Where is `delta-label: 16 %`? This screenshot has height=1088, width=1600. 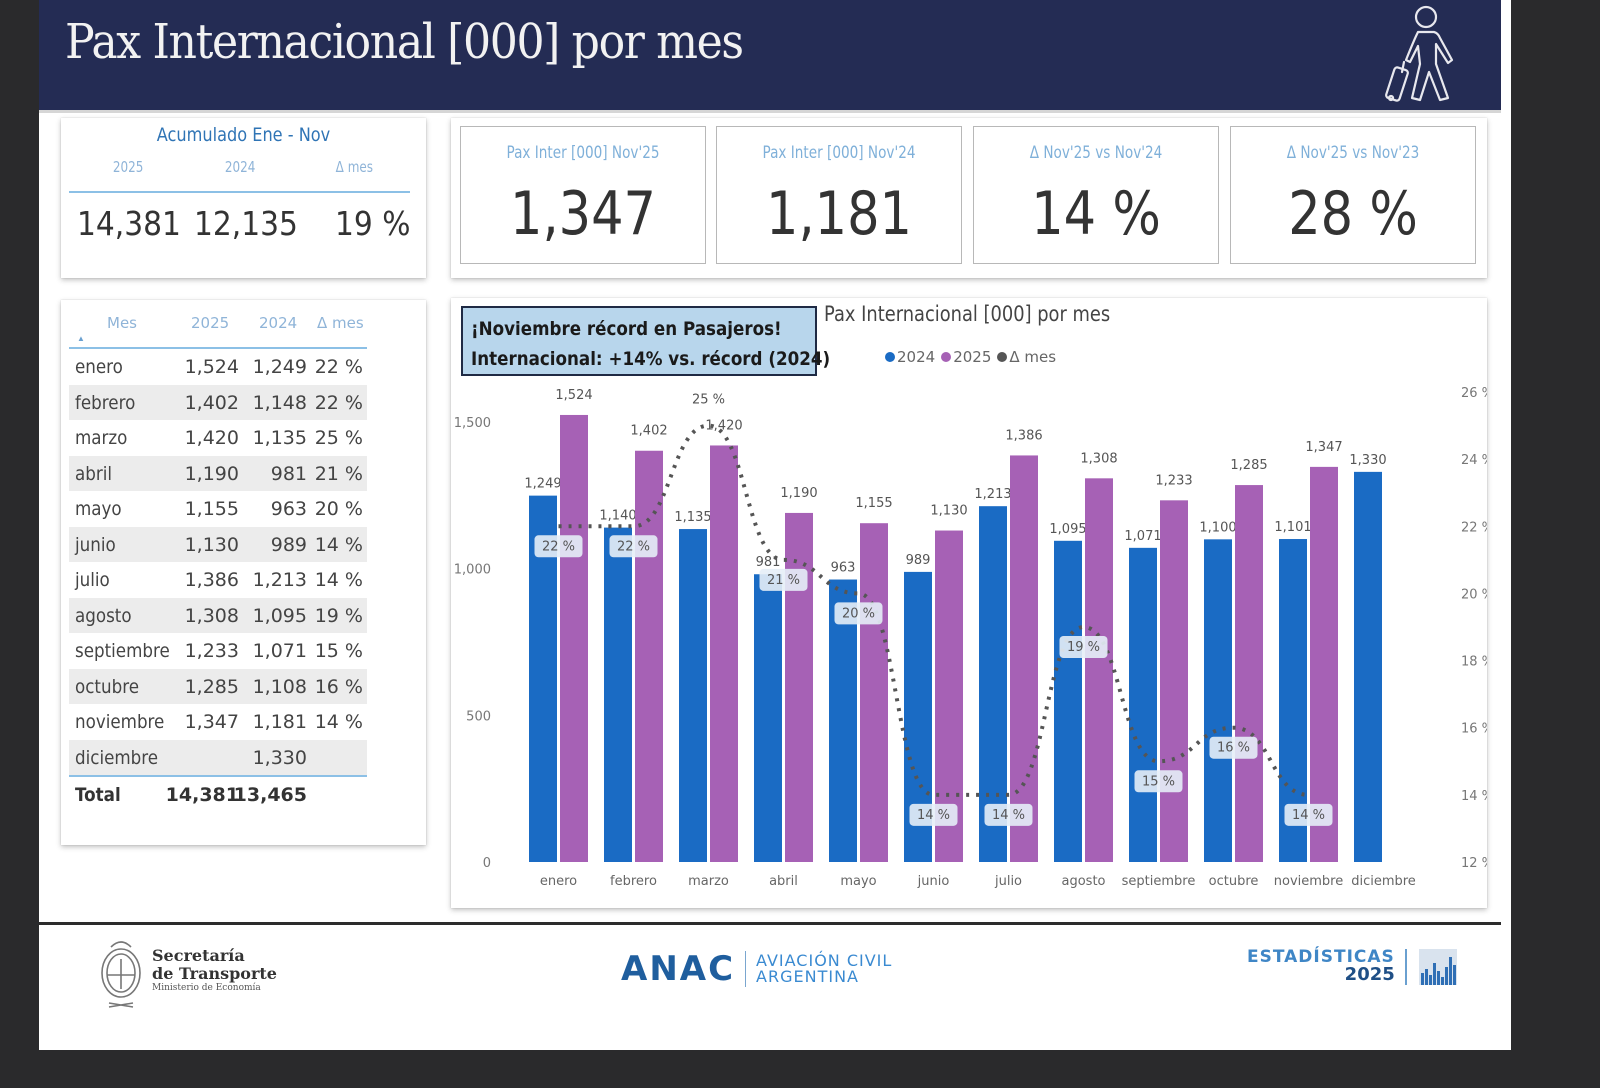 delta-label: 16 % is located at coordinates (1233, 748).